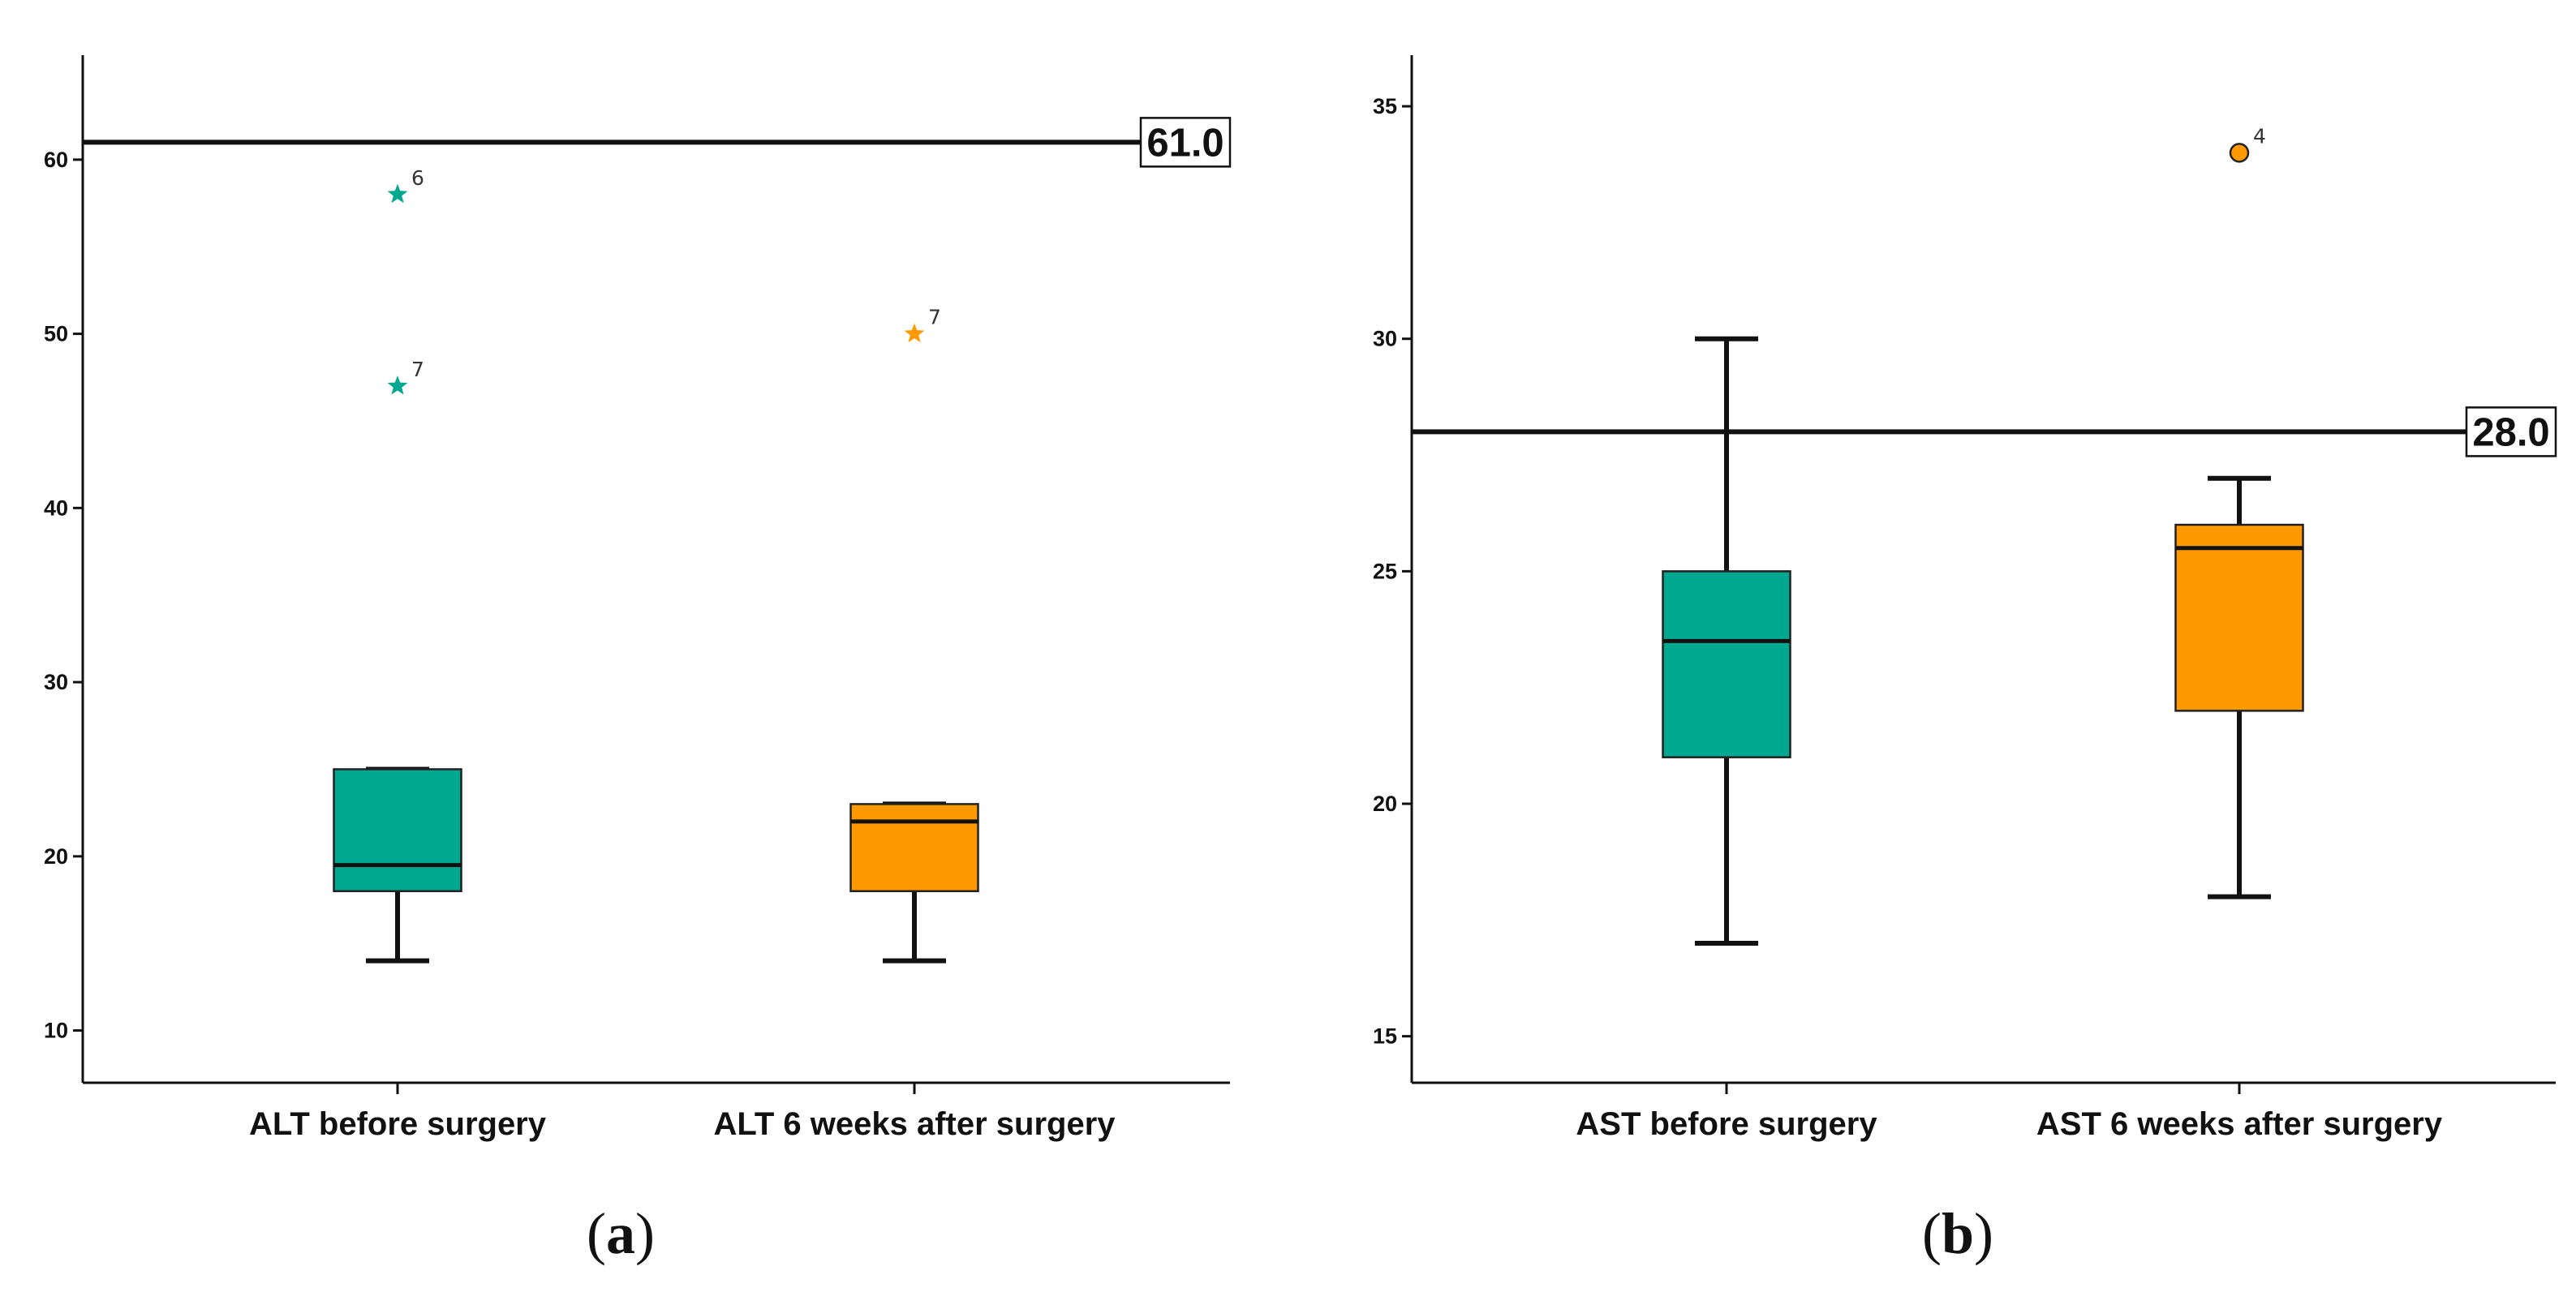 The width and height of the screenshot is (2576, 1292). Describe the element at coordinates (914, 1124) in the screenshot. I see `x-category-label: ALT 6 weeks after surgery` at that location.